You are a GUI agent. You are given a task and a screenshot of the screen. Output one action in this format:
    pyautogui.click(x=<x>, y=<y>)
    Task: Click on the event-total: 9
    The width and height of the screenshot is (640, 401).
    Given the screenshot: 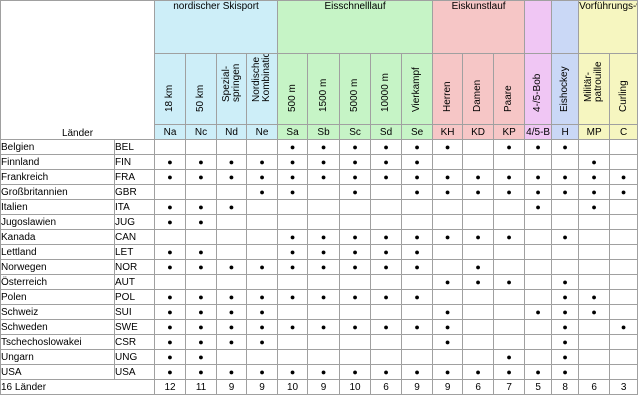 What is the action you would take?
    pyautogui.click(x=232, y=387)
    